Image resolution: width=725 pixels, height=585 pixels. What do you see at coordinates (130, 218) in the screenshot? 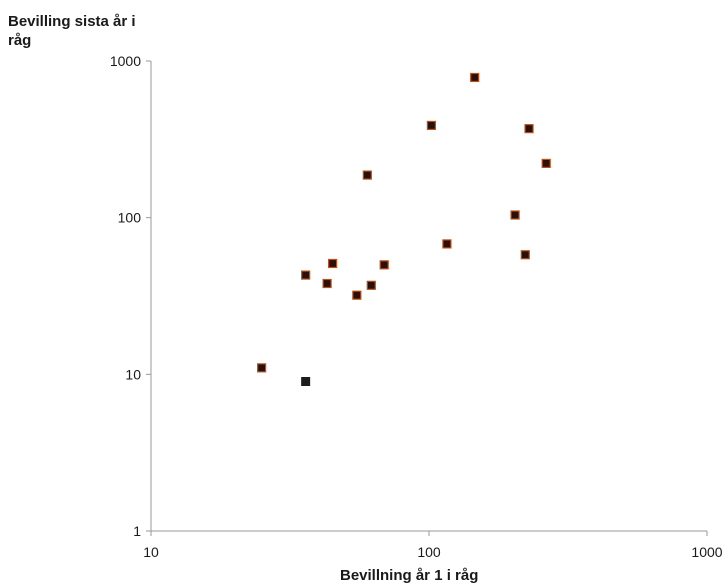
I see `y-tick-label: 100` at bounding box center [130, 218].